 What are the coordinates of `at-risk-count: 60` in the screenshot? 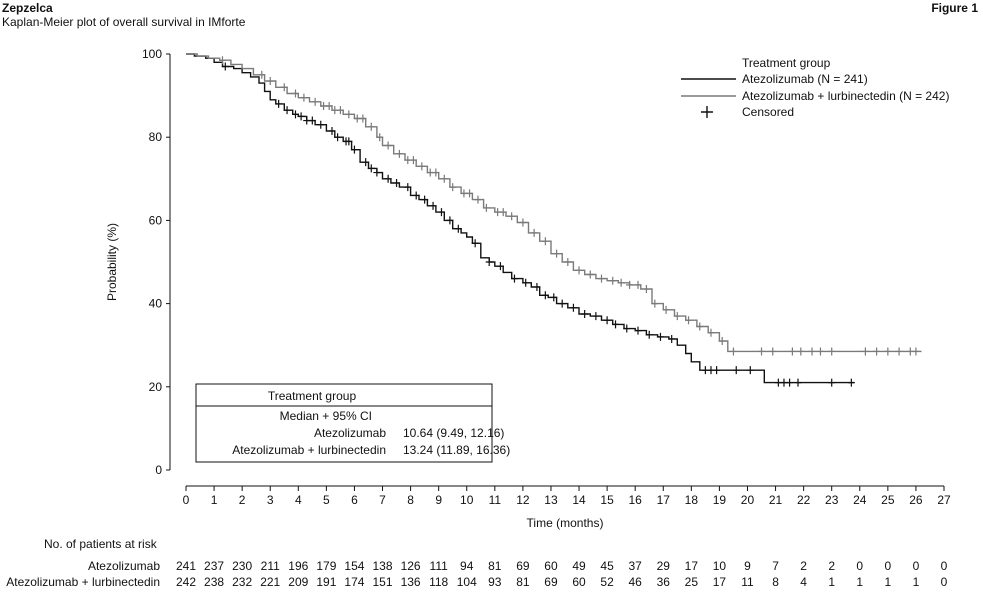 It's located at (551, 566).